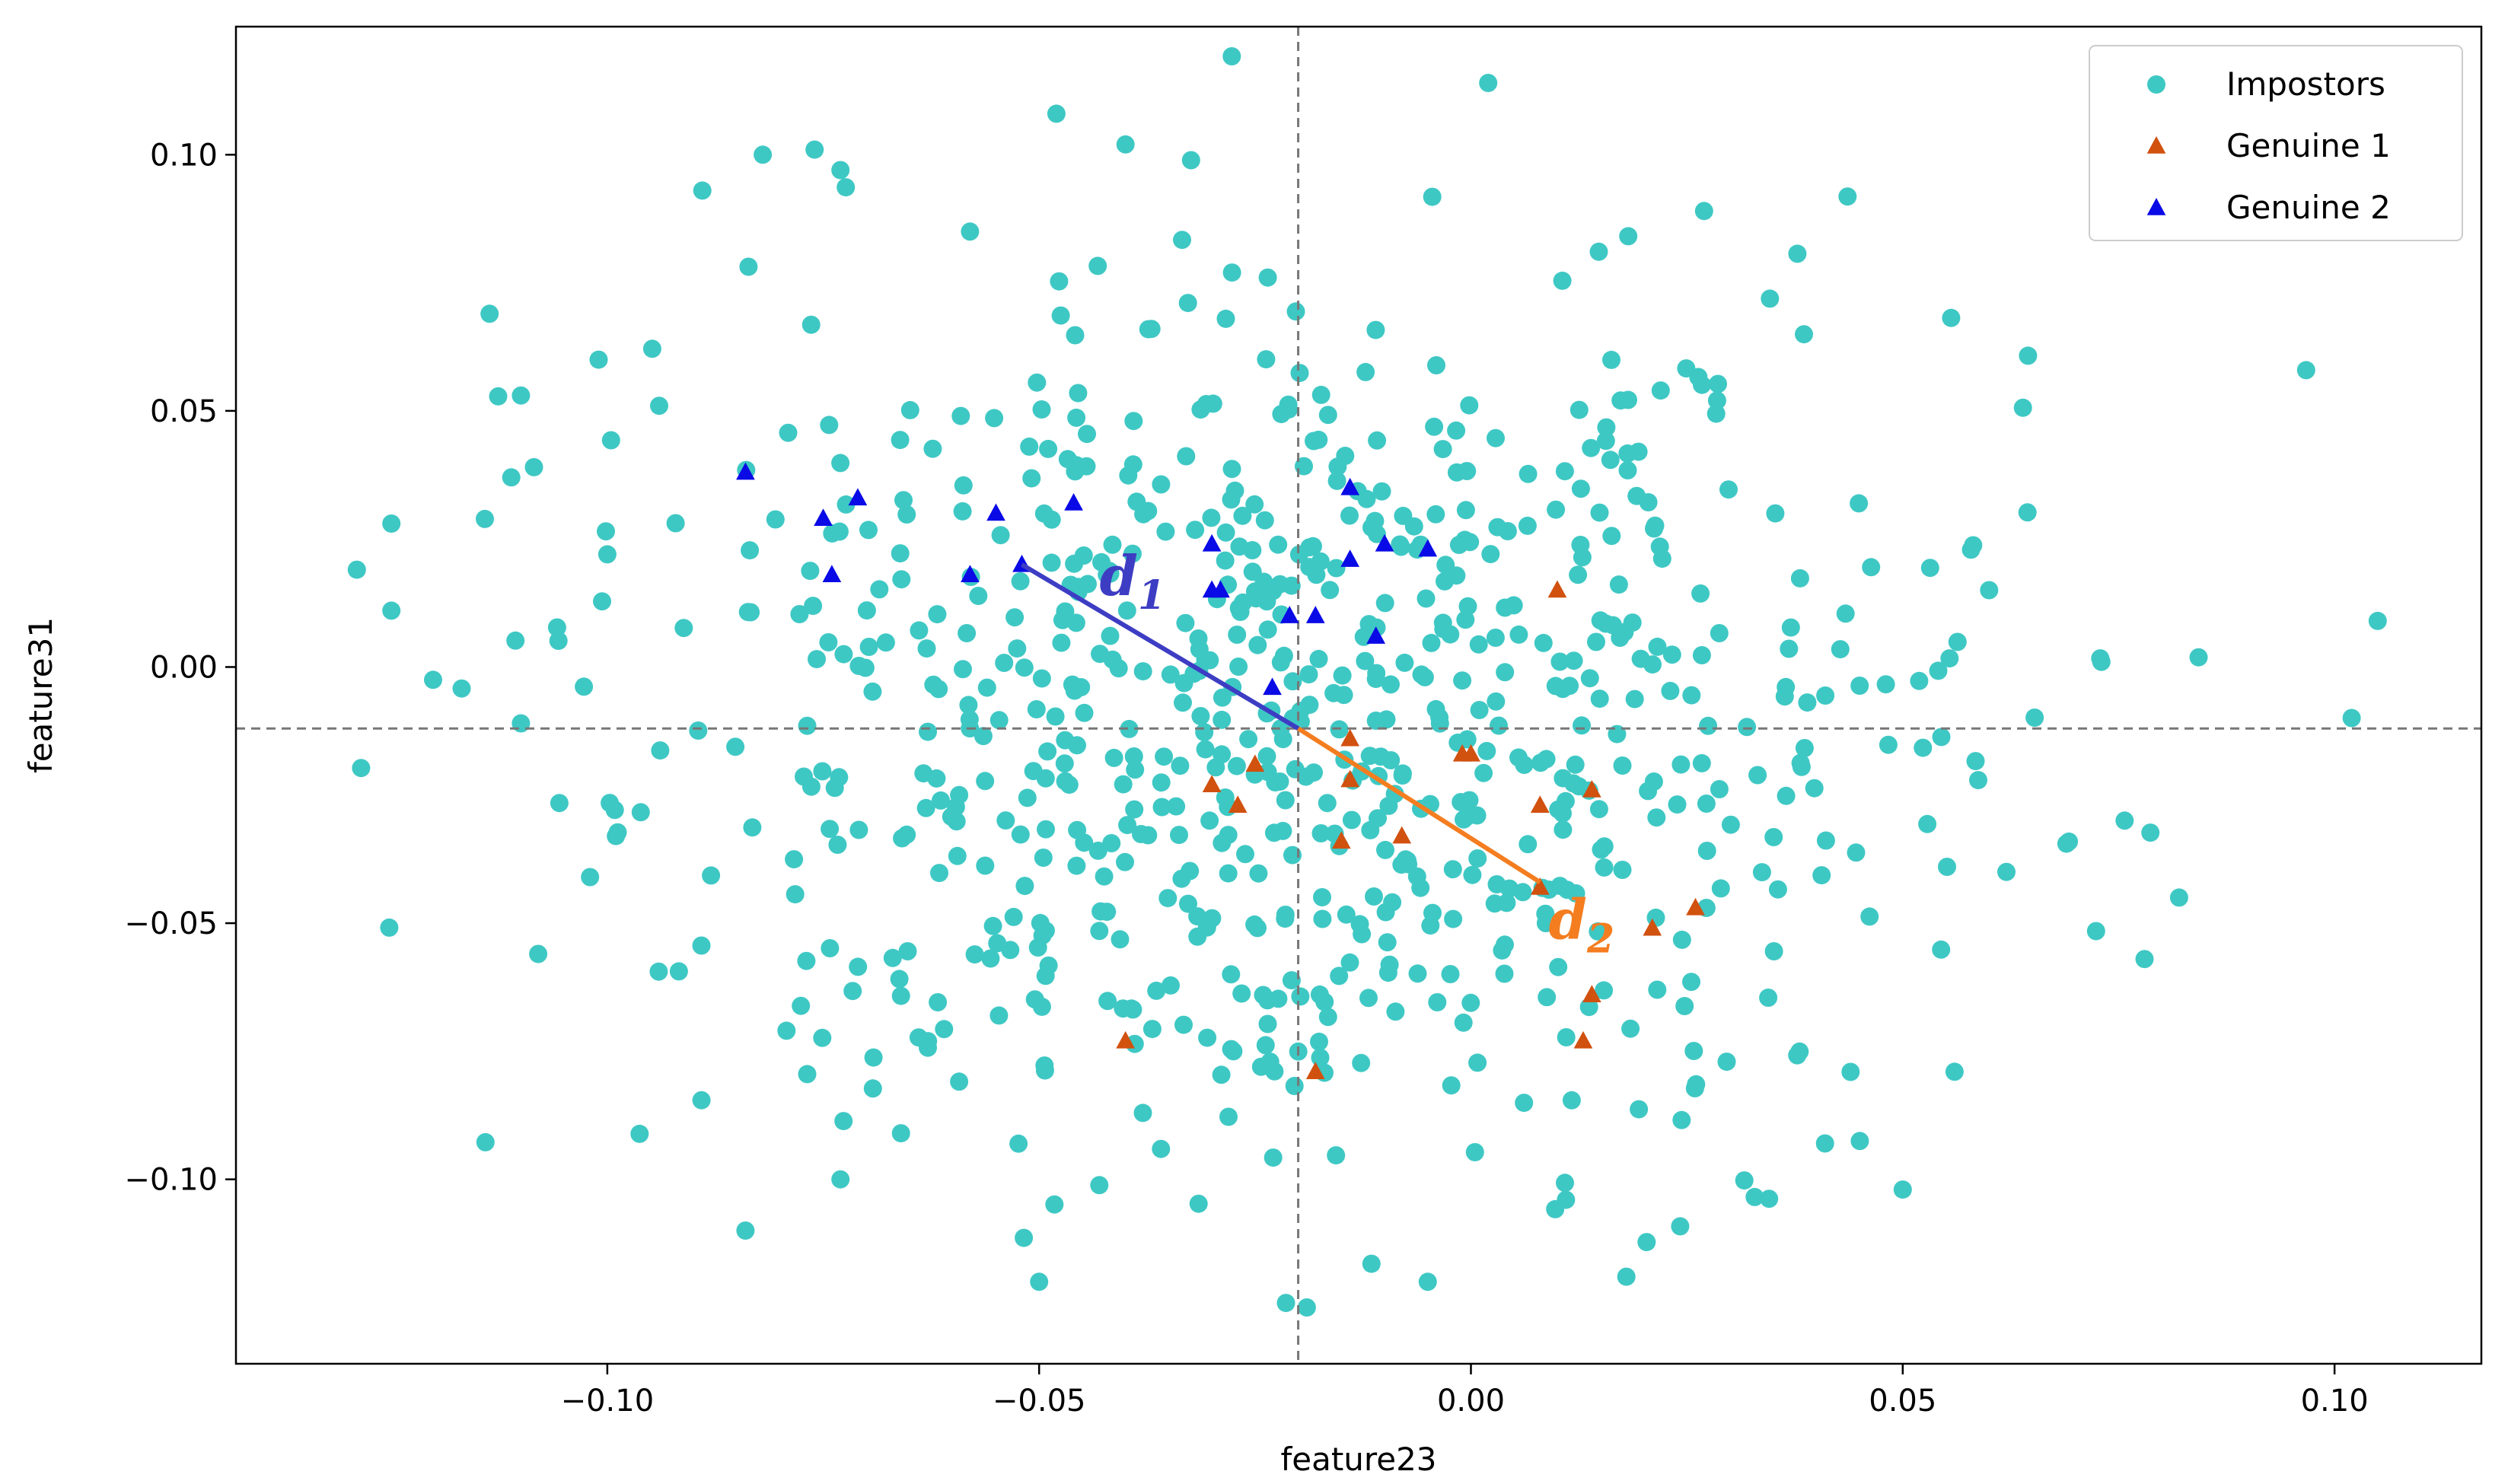 The image size is (2508, 1484). Describe the element at coordinates (608, 1402) in the screenshot. I see `x-tick-label: −0.10` at that location.